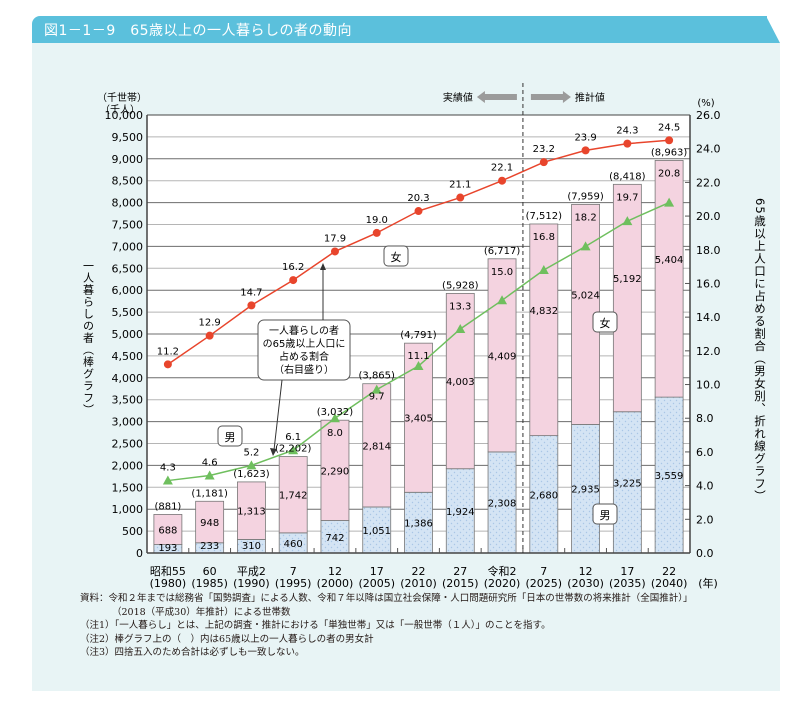 Image resolution: width=803 pixels, height=712 pixels. What do you see at coordinates (273, 452) in the screenshot?
I see `arrow-down-icon` at bounding box center [273, 452].